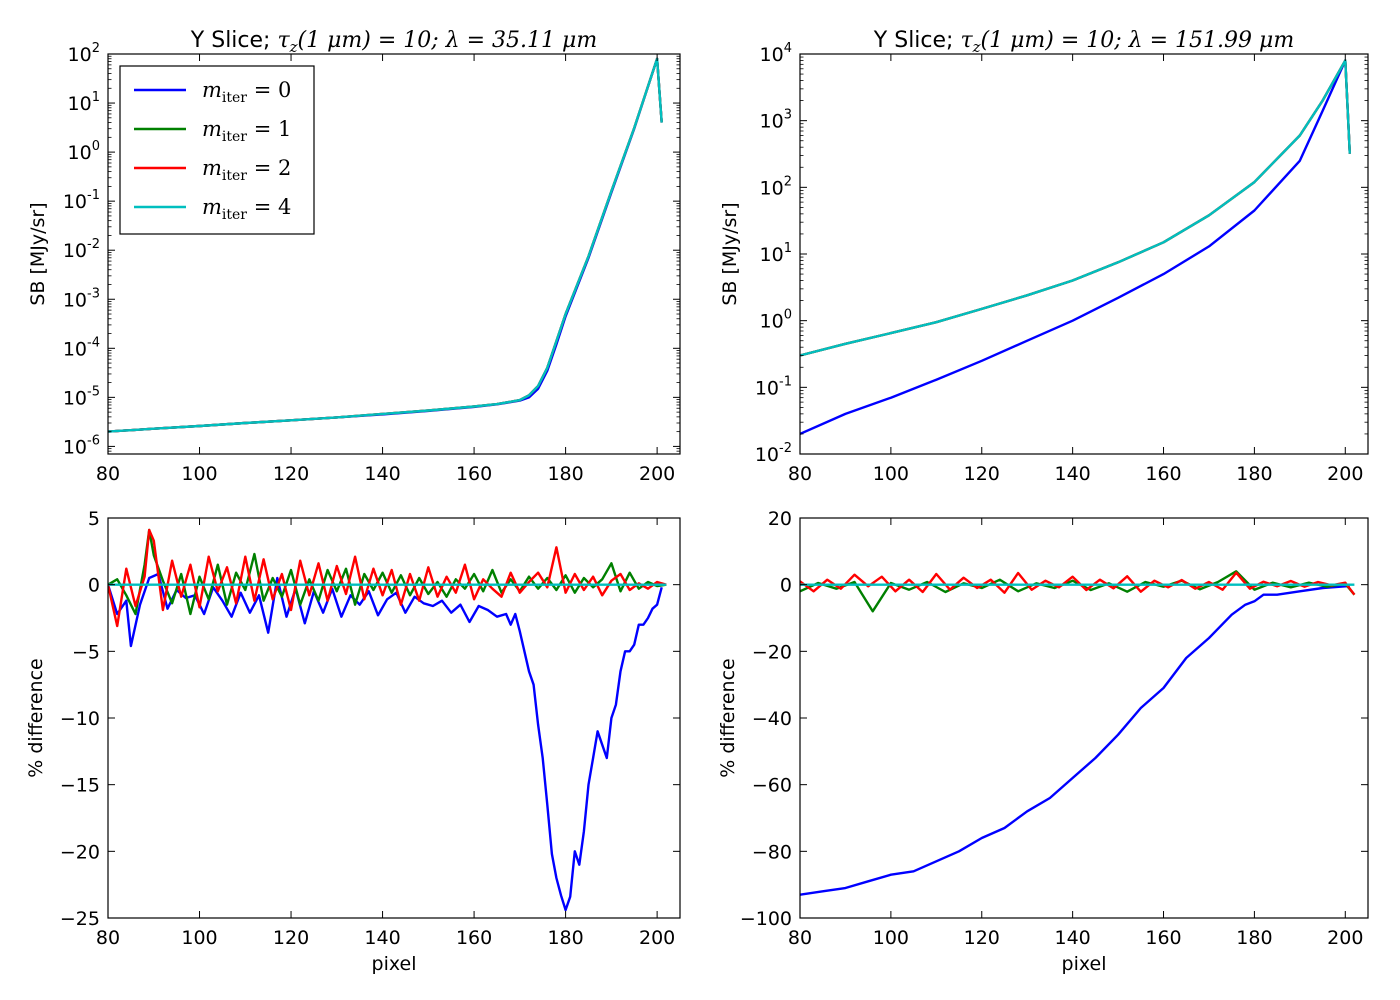 The image size is (1400, 1000). I want to click on y-tick-label: −25, so click(80, 919).